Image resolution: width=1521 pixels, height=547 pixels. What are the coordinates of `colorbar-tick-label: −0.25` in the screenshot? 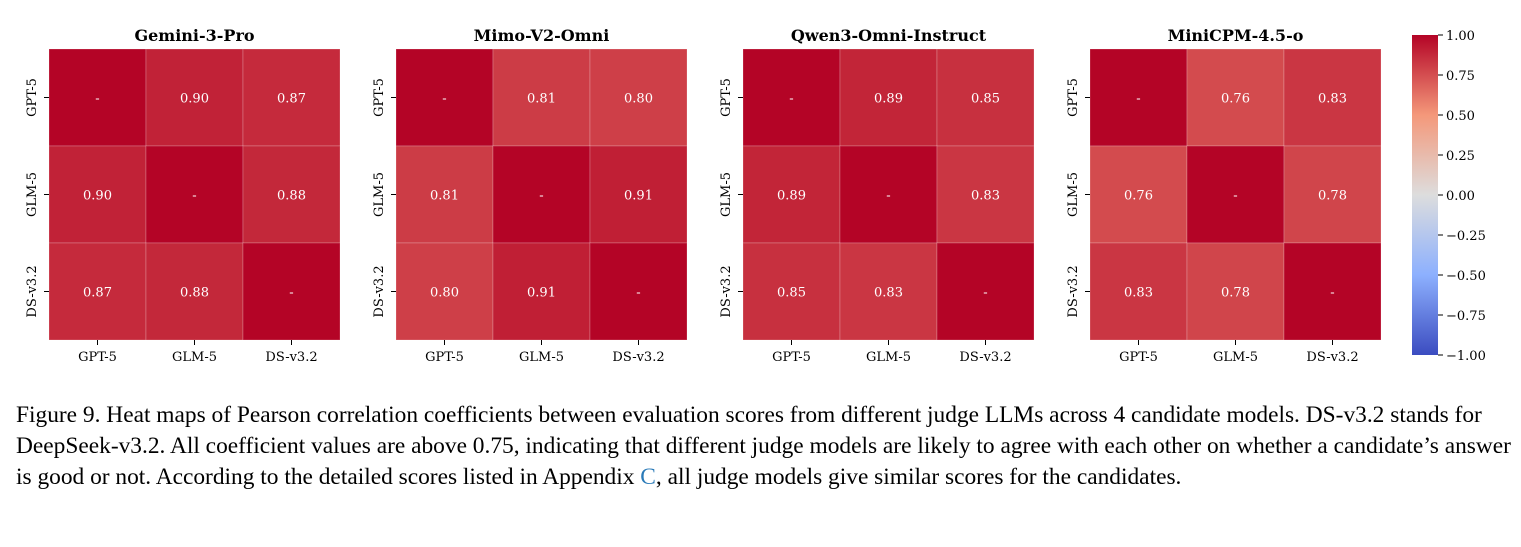 It's located at (1466, 236).